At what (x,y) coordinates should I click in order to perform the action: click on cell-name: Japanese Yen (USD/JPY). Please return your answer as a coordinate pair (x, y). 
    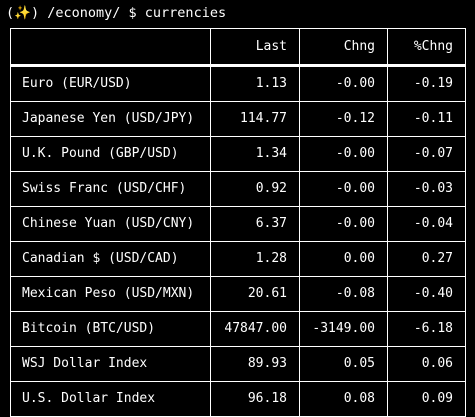
    Looking at the image, I should click on (110, 118).